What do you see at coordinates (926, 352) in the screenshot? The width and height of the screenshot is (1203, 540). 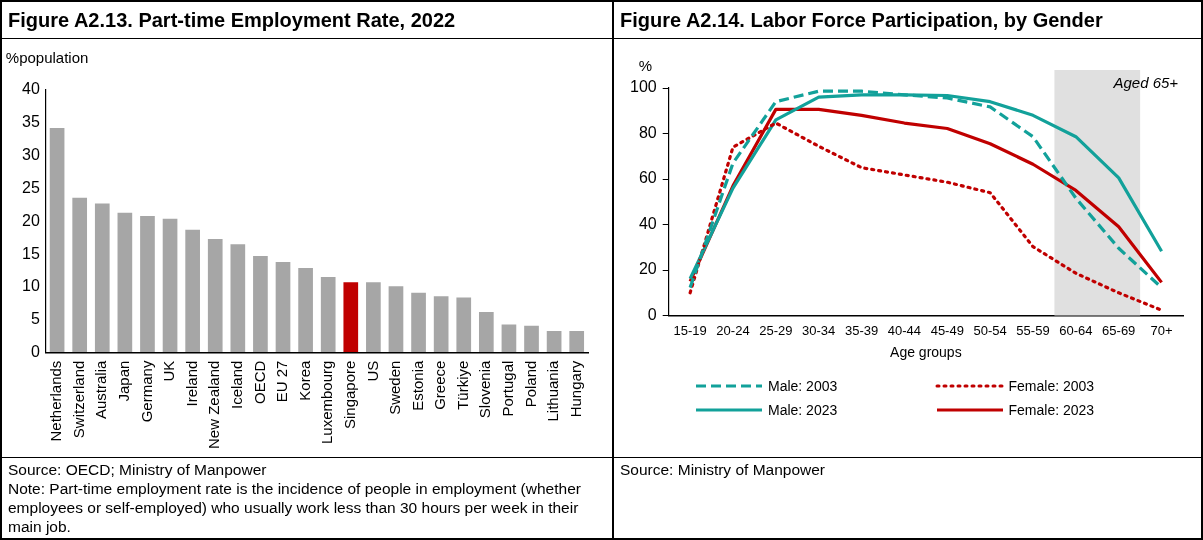 I see `x-axis-title: Age groups` at bounding box center [926, 352].